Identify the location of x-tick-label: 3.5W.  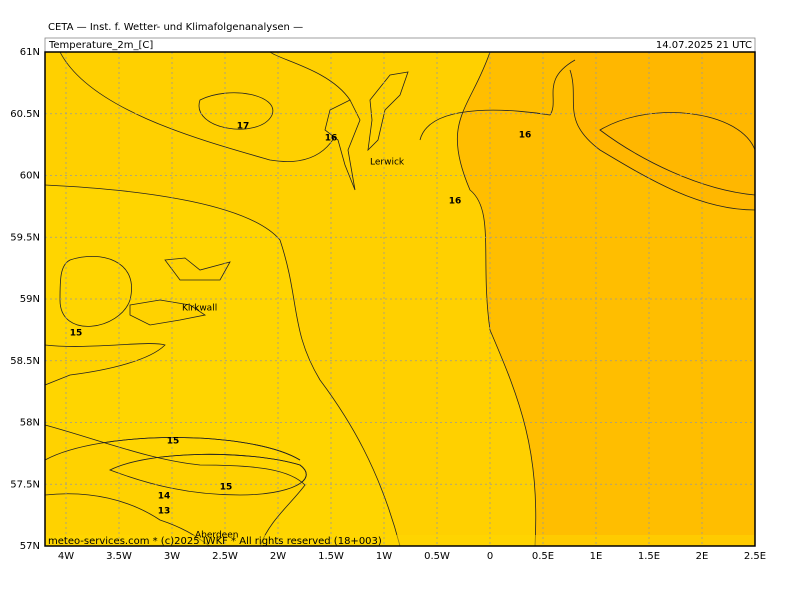
(119, 556).